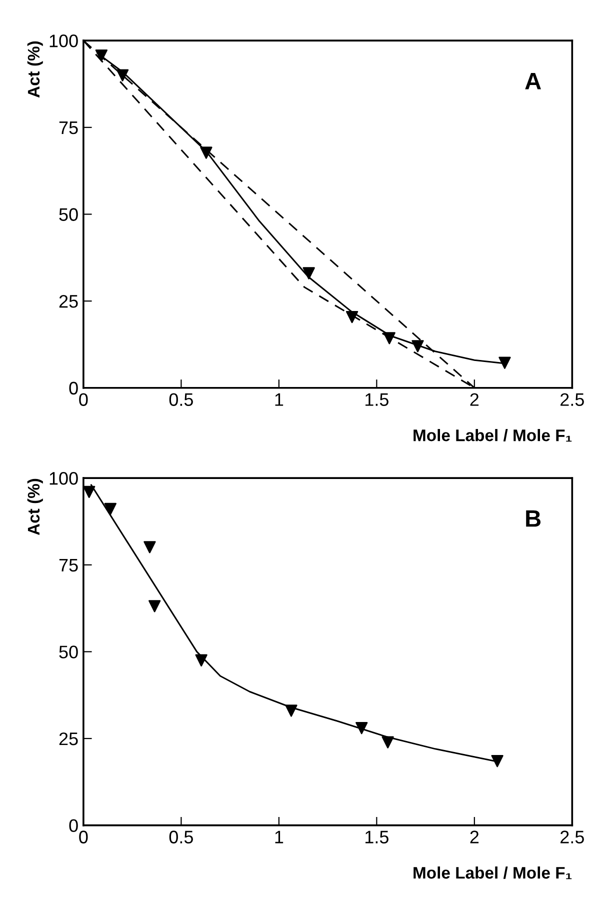  What do you see at coordinates (533, 518) in the screenshot?
I see `annotation: B` at bounding box center [533, 518].